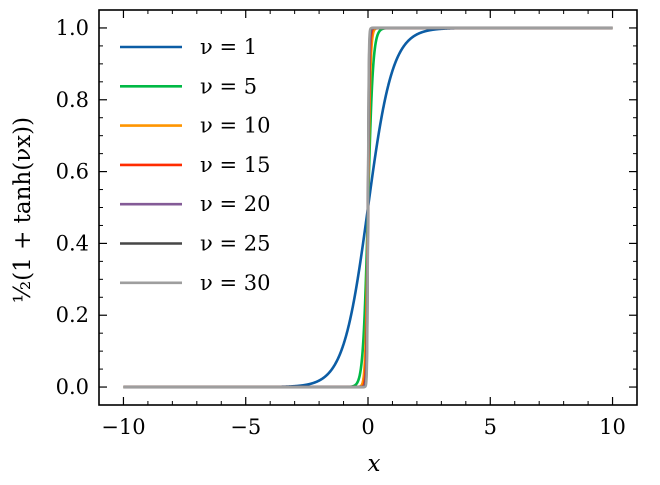  I want to click on x-tick-label: −10, so click(123, 427).